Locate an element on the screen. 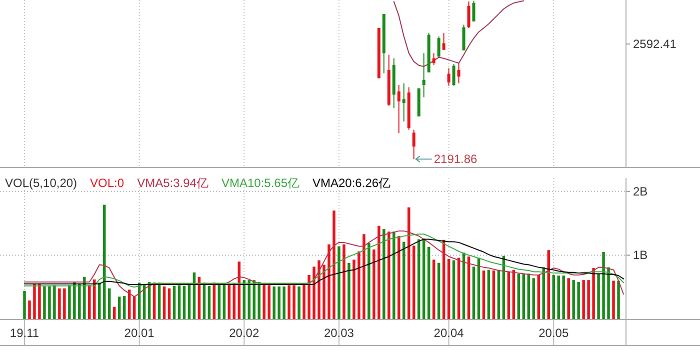  x-tick-label: 20.05 is located at coordinates (553, 333).